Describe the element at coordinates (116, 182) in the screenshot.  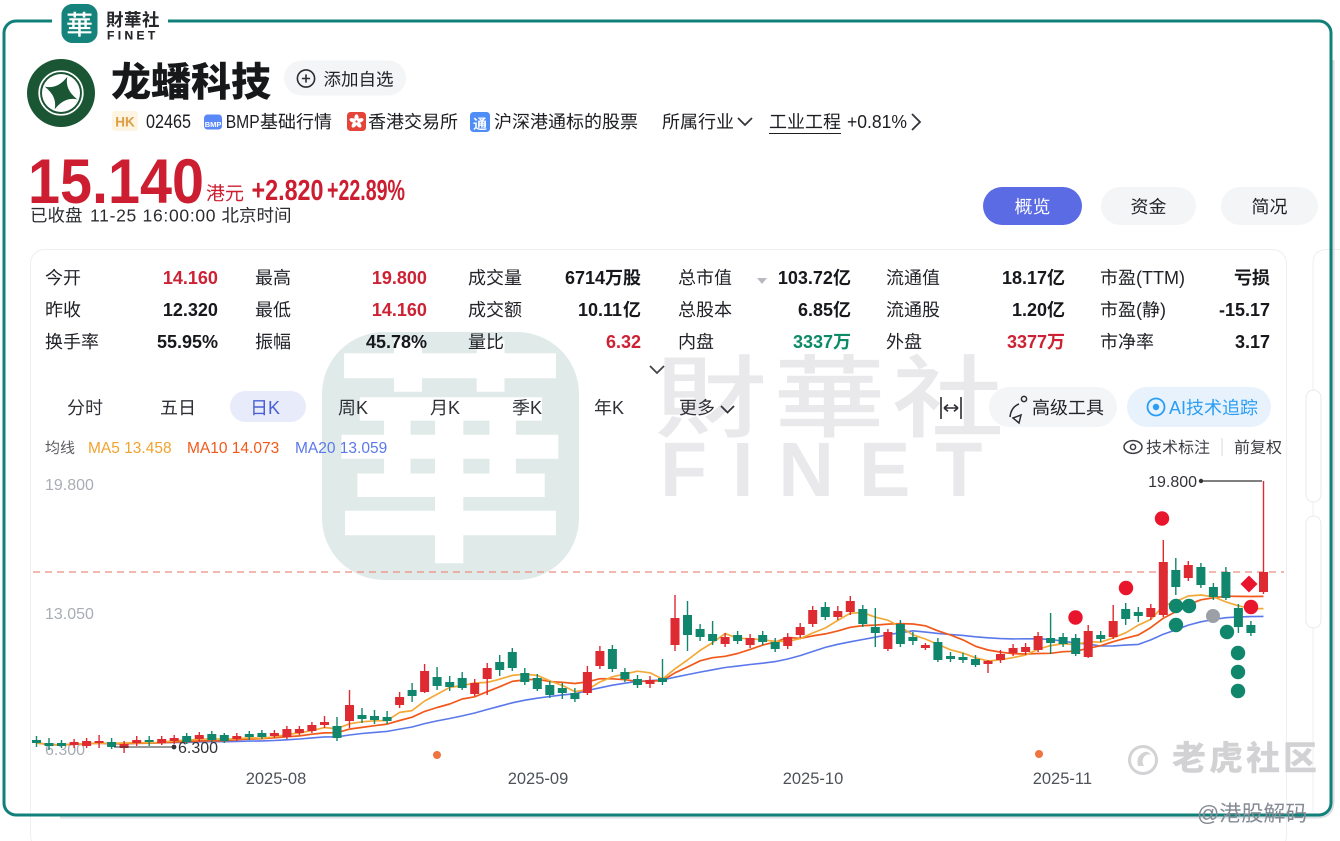
I see `svg-text: 15.140` at that location.